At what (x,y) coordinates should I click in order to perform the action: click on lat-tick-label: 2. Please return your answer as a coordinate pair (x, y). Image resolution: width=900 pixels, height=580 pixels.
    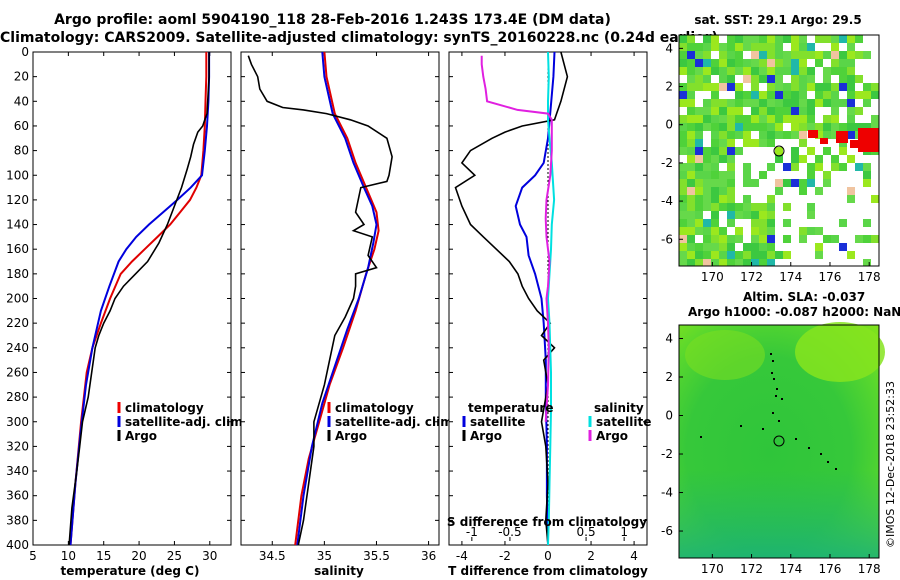
    Looking at the image, I should click on (669, 377).